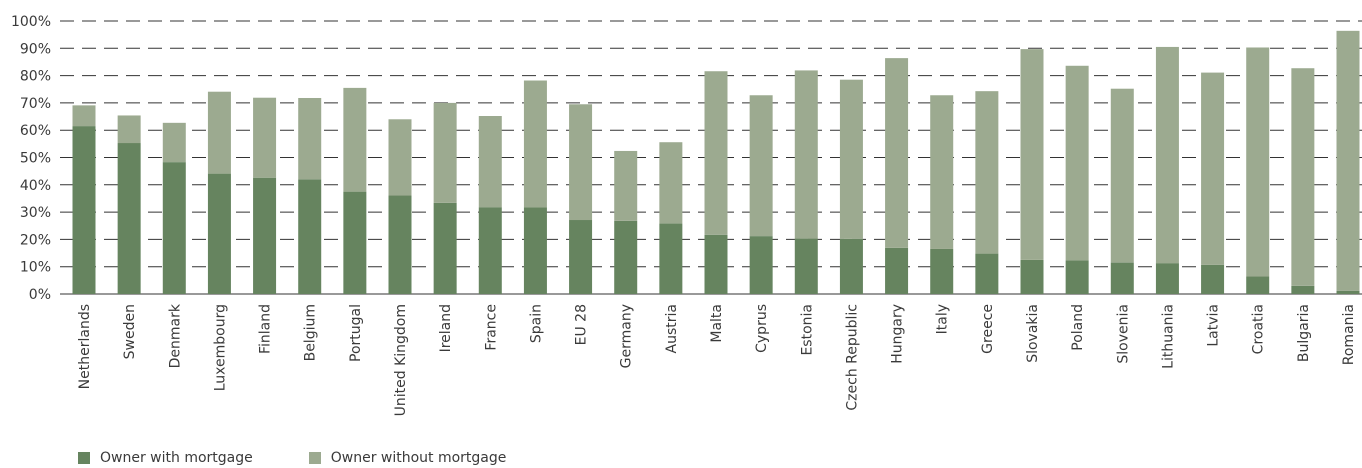 The height and width of the screenshot is (468, 1362). What do you see at coordinates (35, 131) in the screenshot?
I see `y-tick-label: 60%` at bounding box center [35, 131].